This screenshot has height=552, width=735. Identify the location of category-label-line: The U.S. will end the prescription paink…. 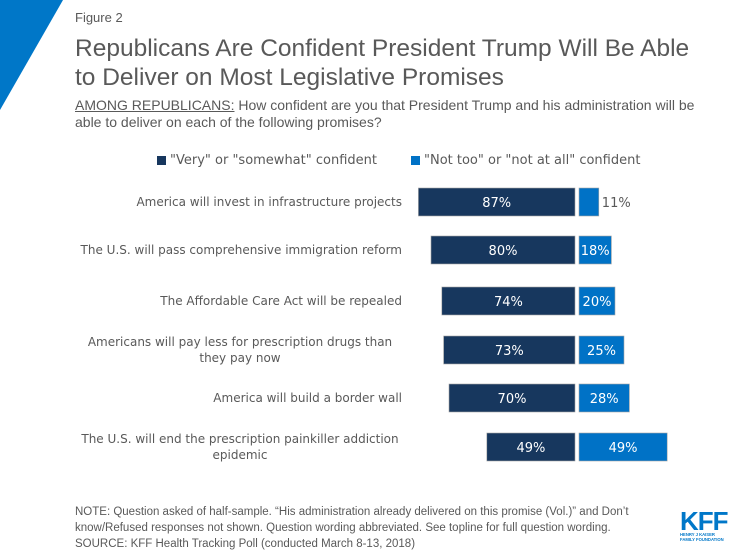
(239, 439).